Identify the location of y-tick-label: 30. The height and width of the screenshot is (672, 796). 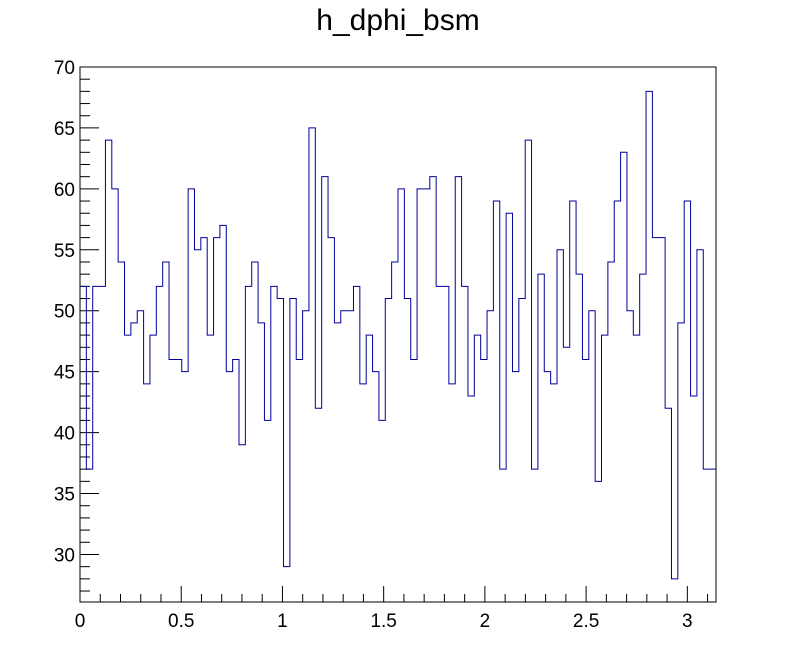
(64, 555).